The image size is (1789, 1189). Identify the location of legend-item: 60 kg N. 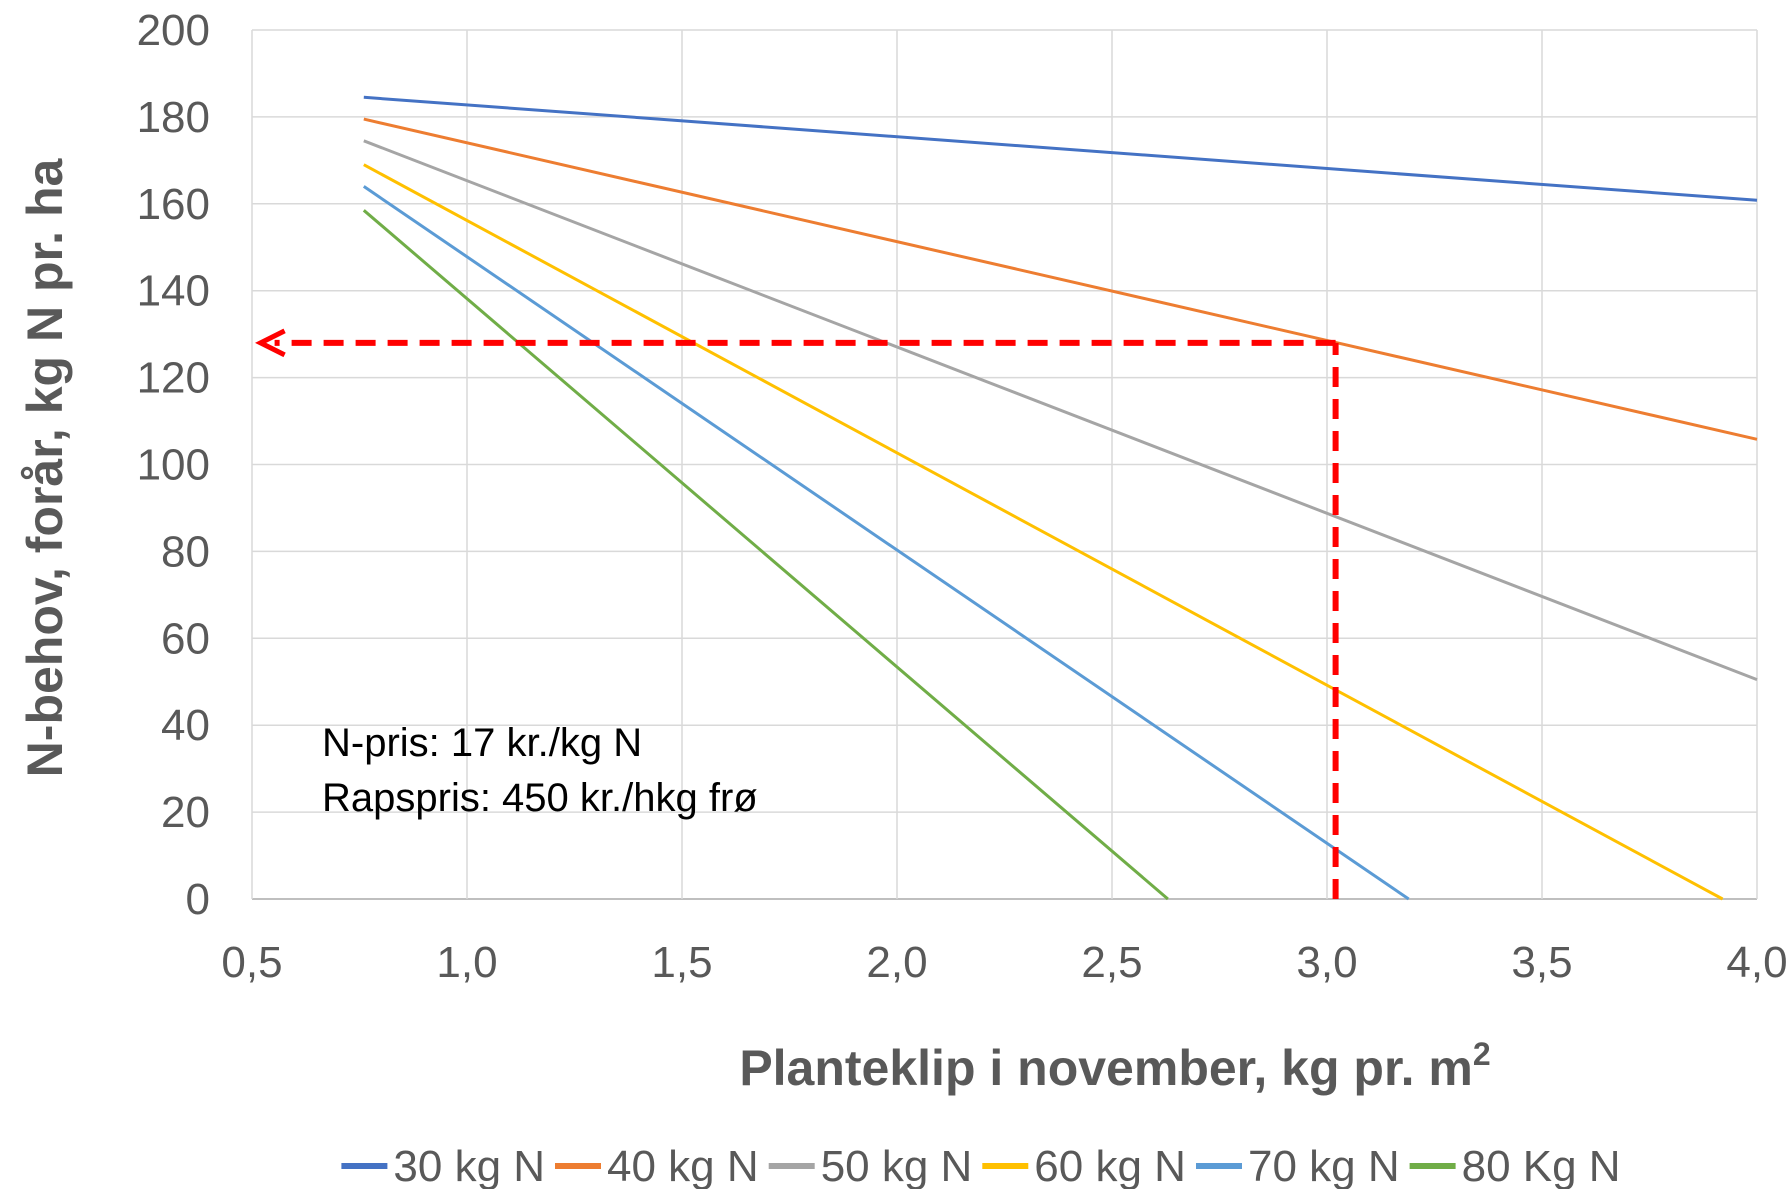
(1084, 1165).